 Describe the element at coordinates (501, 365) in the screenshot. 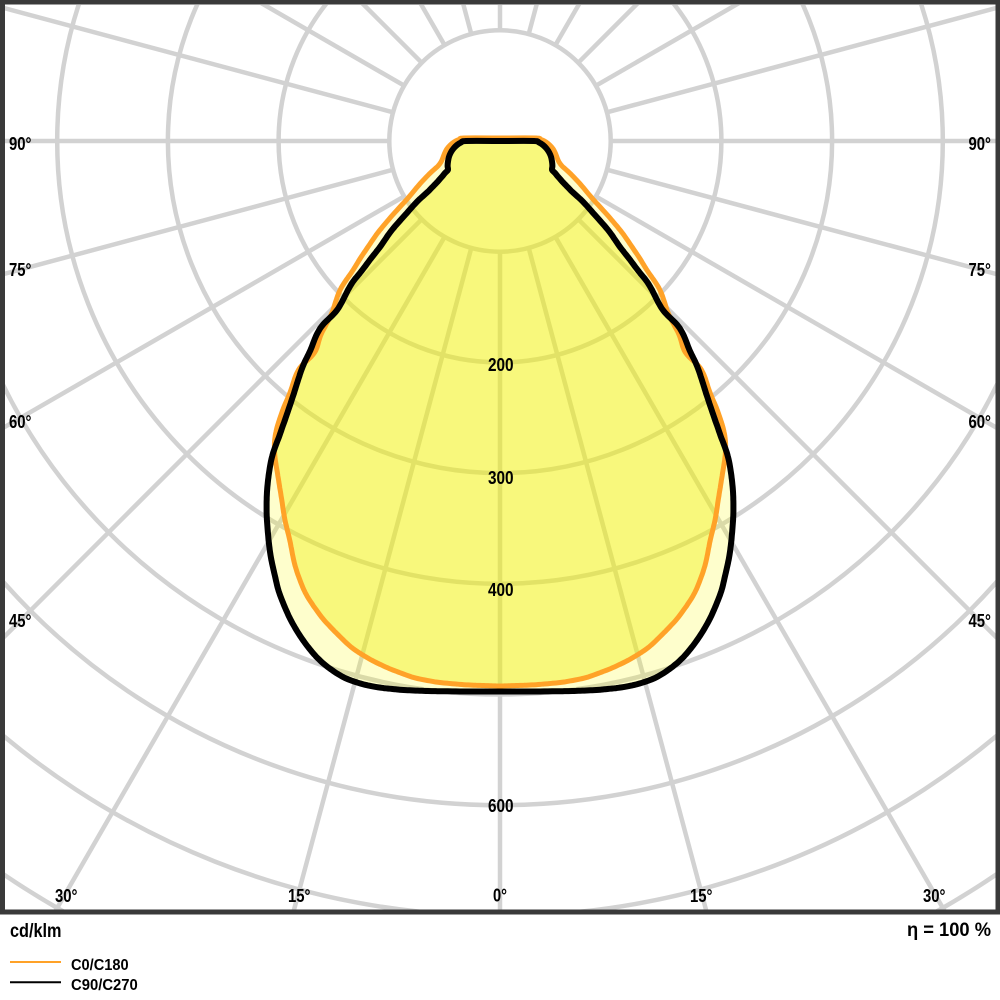

I see `svg-text: 200` at that location.